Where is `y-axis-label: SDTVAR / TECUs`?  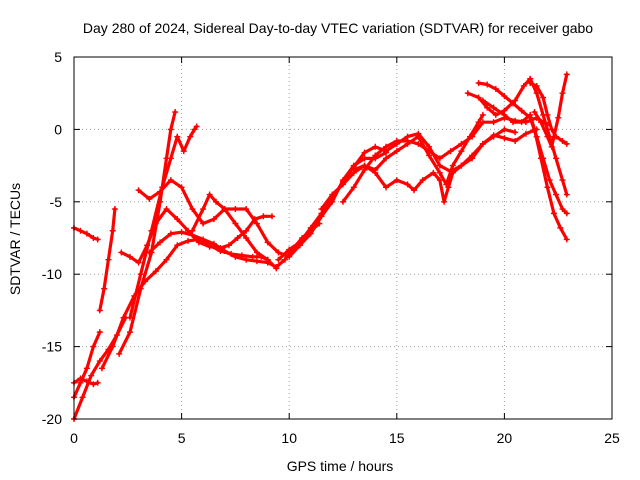 y-axis-label: SDTVAR / TECUs is located at coordinates (15, 239).